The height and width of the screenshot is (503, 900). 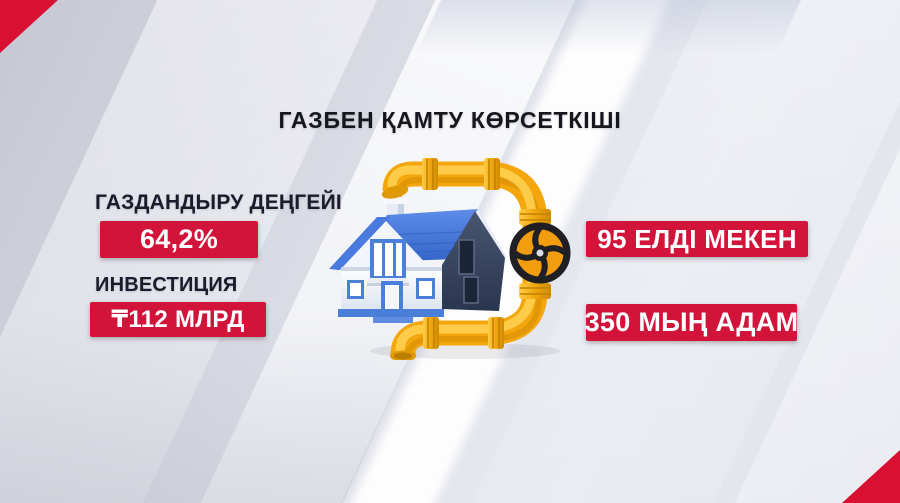 What do you see at coordinates (178, 319) in the screenshot?
I see `investment-value-badge: ₸112 МЛРД` at bounding box center [178, 319].